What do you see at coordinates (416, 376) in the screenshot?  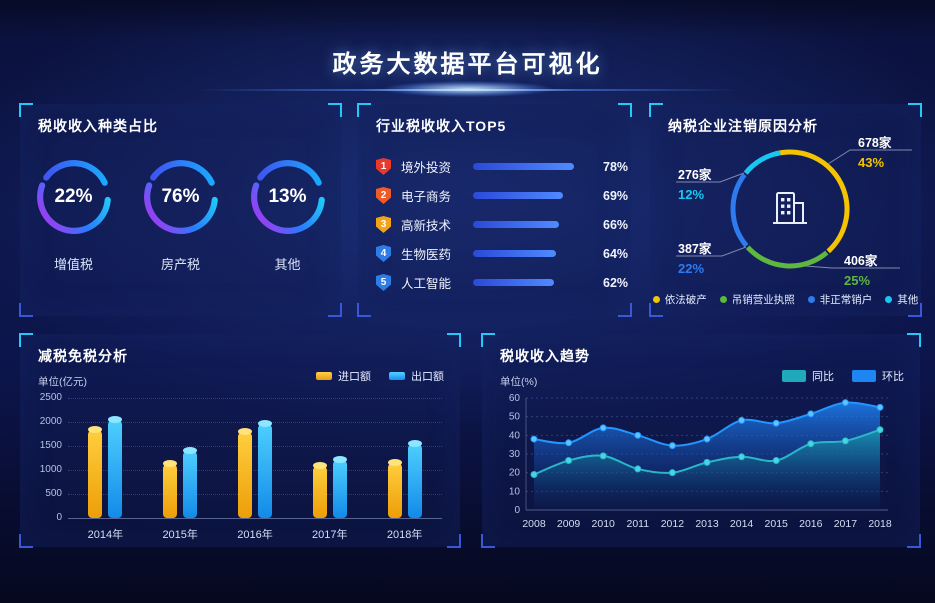 I see `legend-item-export: 出口额` at bounding box center [416, 376].